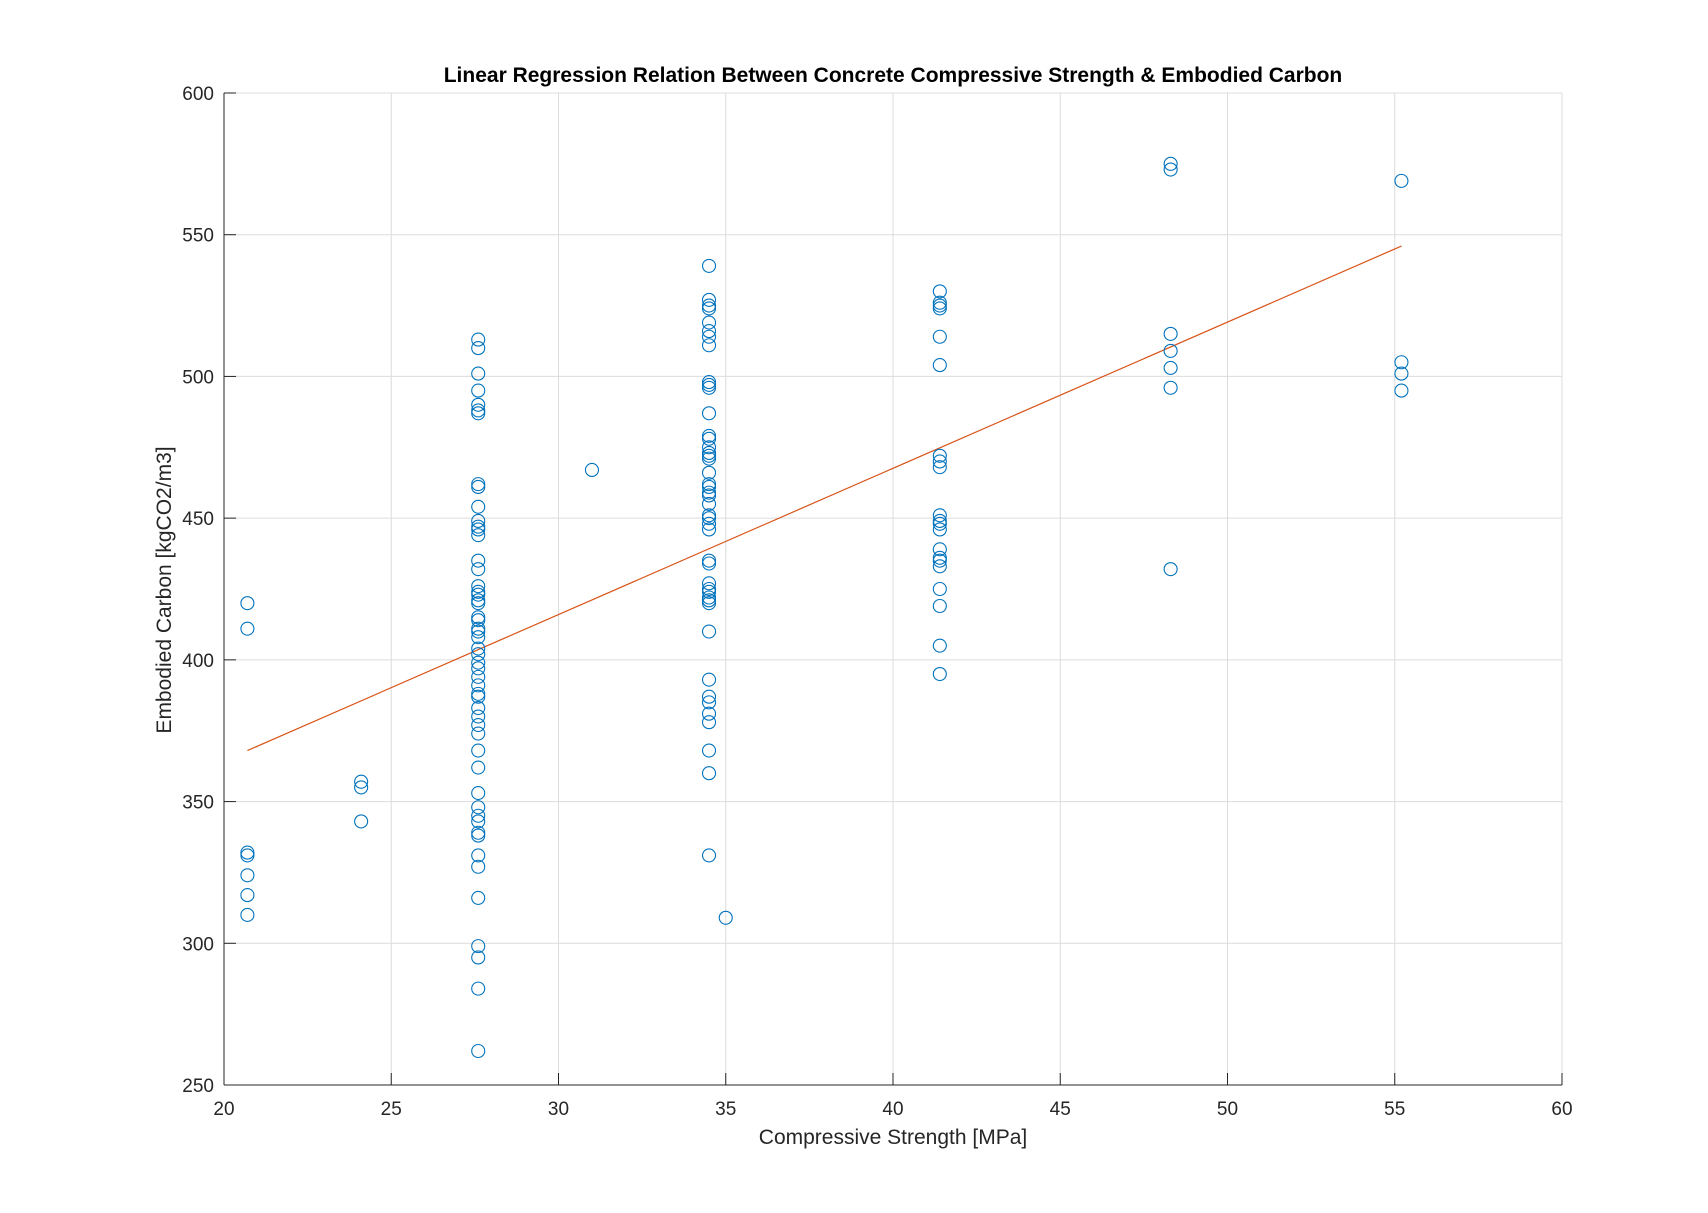  Describe the element at coordinates (198, 236) in the screenshot. I see `y-tick-label: 550` at that location.